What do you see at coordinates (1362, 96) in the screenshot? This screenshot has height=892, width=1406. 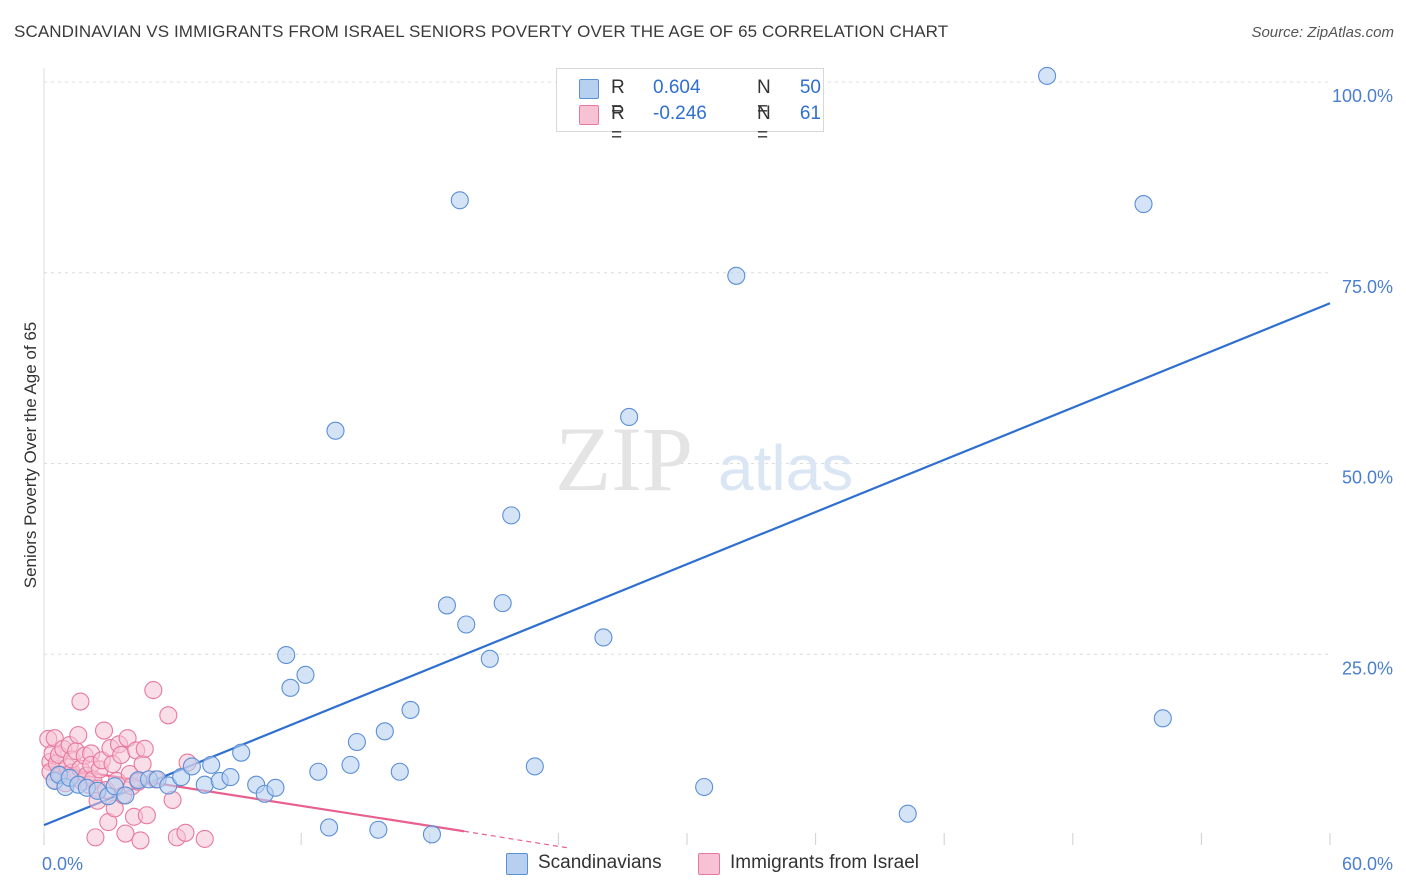 I see `y-tick-label: 100.0%` at bounding box center [1362, 96].